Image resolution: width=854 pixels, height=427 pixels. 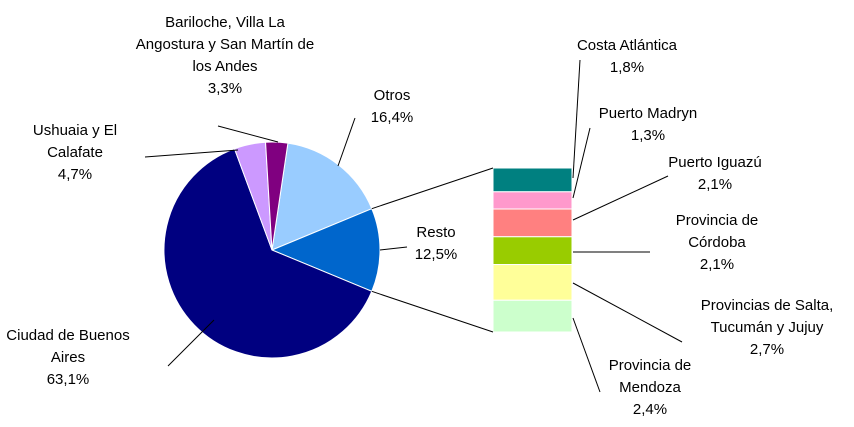 What do you see at coordinates (75, 141) in the screenshot?
I see `category-name: Ushuaia y El Calafate` at bounding box center [75, 141].